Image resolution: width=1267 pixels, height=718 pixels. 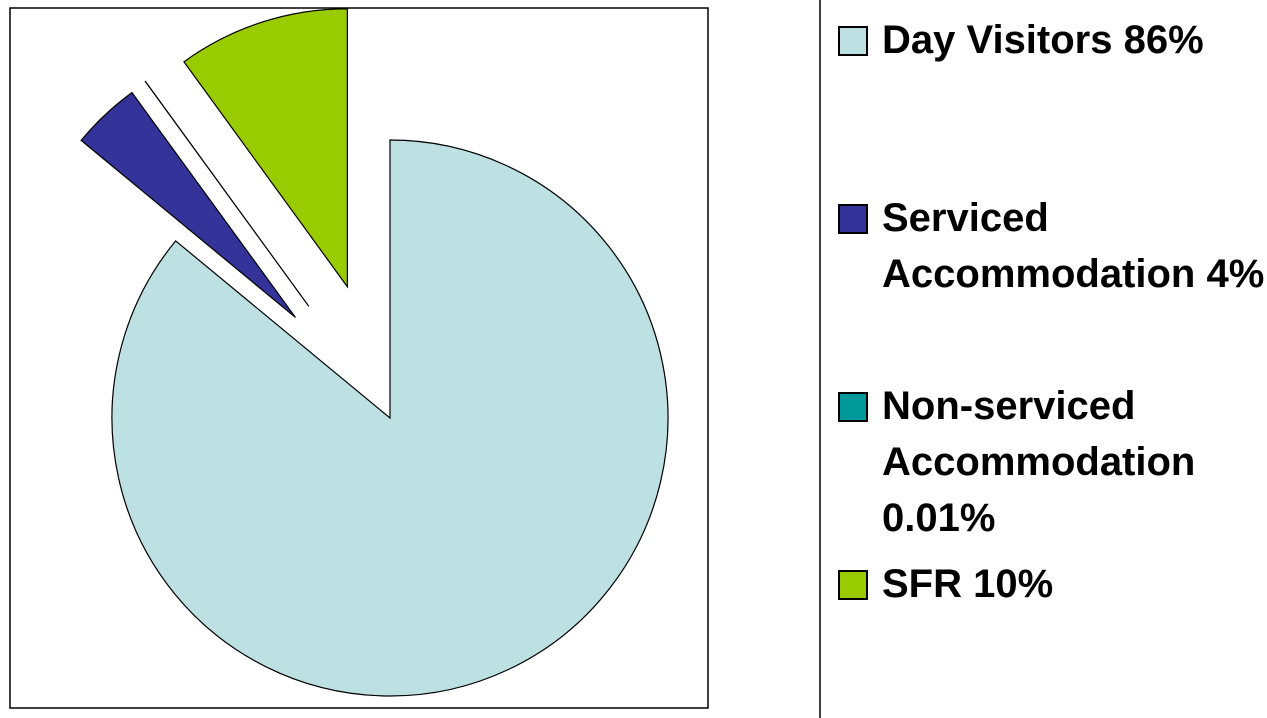 I want to click on legend-category: Serviced Accommodation, so click(x=1039, y=246).